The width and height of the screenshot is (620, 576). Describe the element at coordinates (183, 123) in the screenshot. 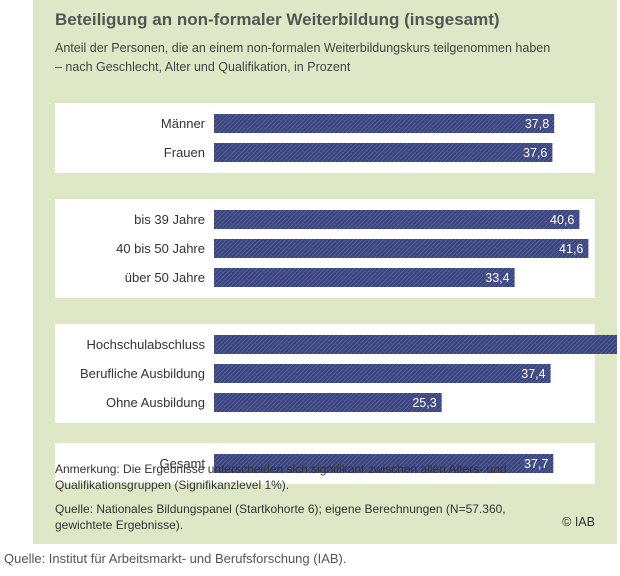

I see `category-label: Männer` at that location.